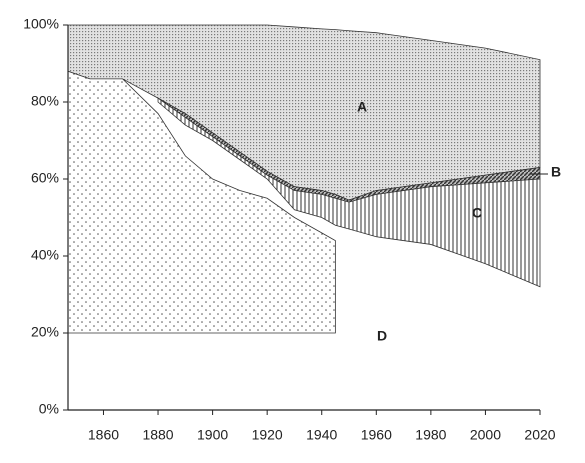  I want to click on x-tick-label: 1920, so click(267, 435).